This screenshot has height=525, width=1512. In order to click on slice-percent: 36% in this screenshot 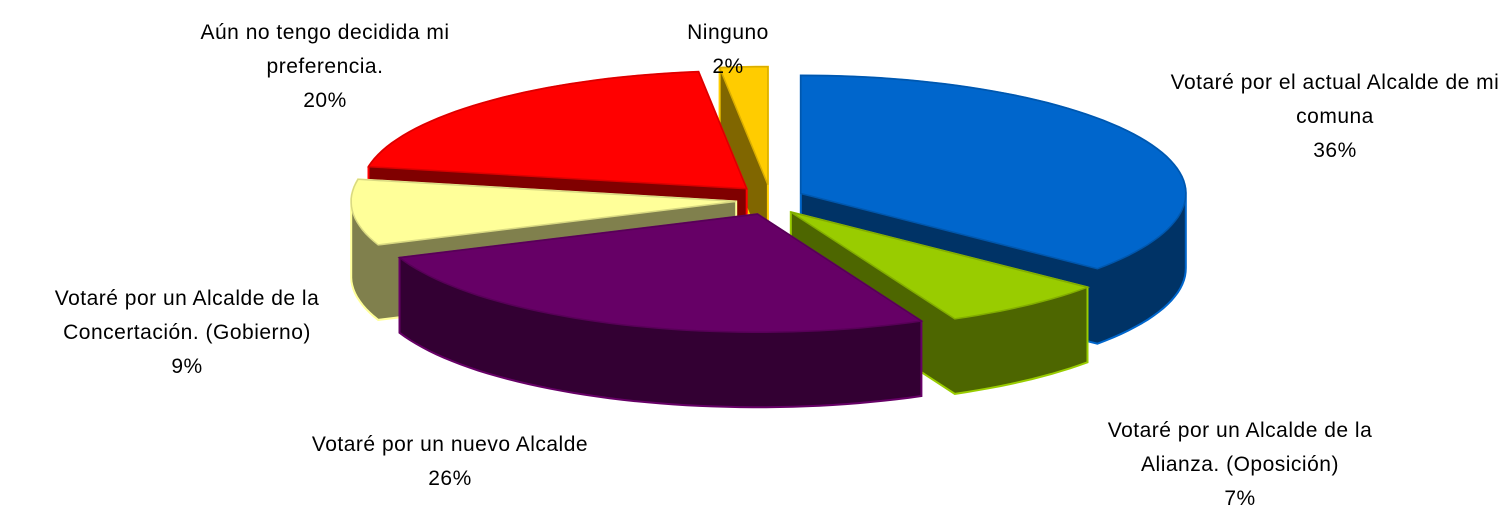, I will do `click(1335, 150)`.